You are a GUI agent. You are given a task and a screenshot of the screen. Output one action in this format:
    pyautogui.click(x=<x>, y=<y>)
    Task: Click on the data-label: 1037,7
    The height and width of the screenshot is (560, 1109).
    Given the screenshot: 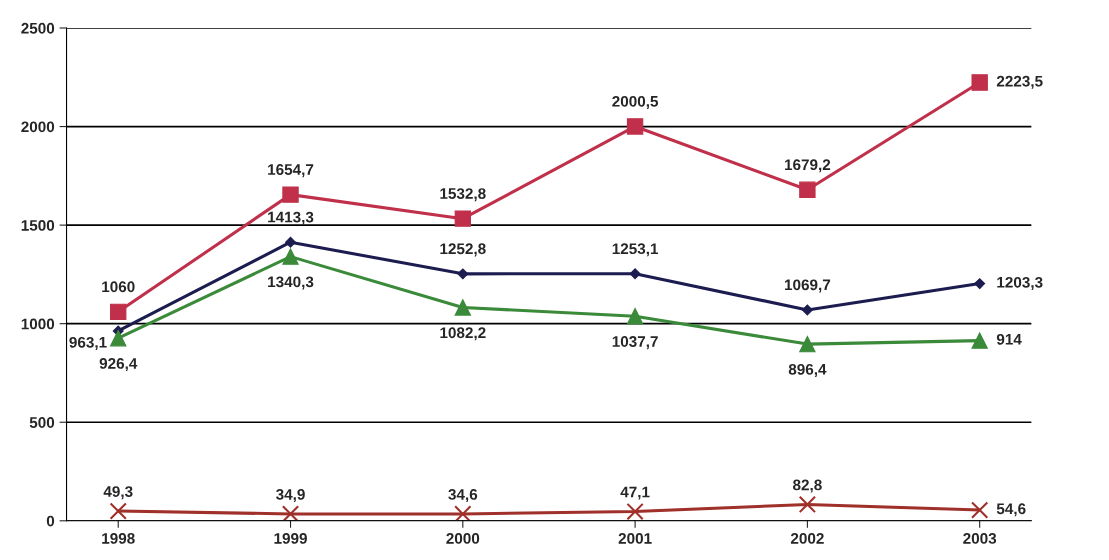 What is the action you would take?
    pyautogui.click(x=635, y=343)
    